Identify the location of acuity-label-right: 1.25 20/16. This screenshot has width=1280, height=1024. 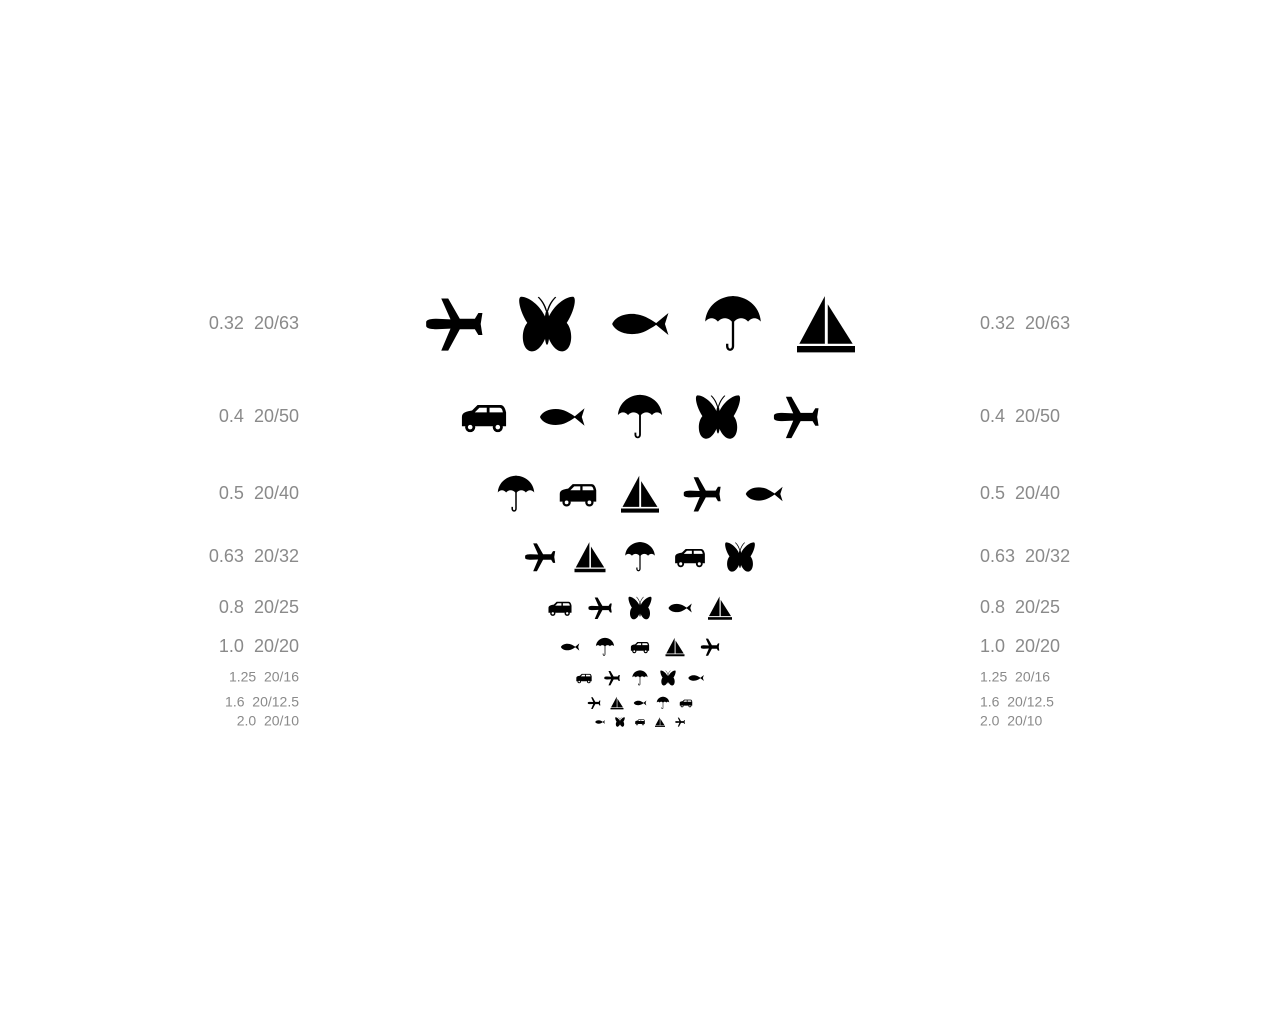
(1015, 677).